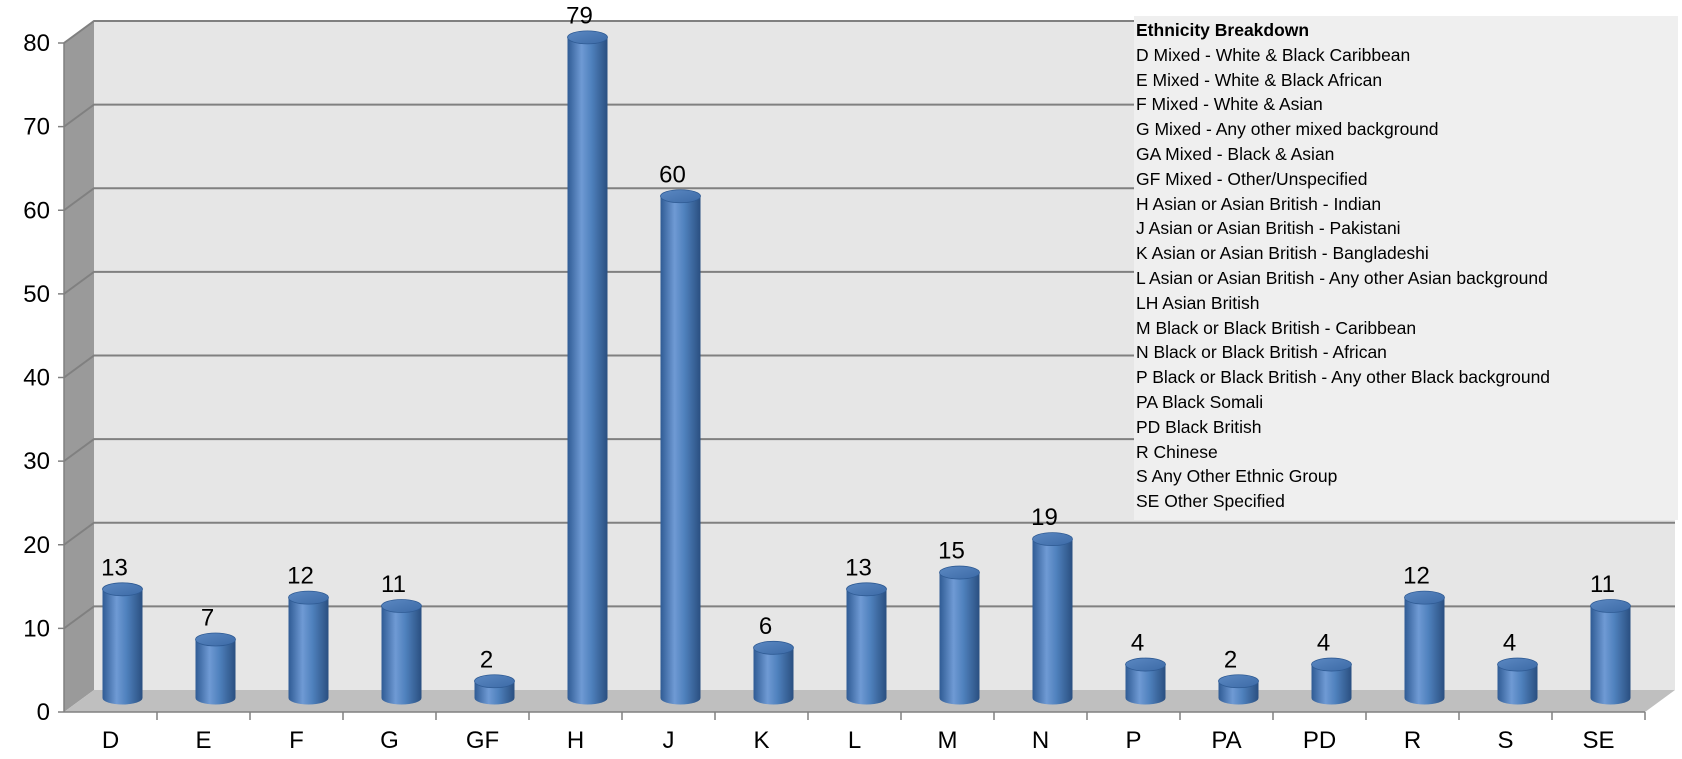  What do you see at coordinates (43, 712) in the screenshot?
I see `y-tick-label: 0` at bounding box center [43, 712].